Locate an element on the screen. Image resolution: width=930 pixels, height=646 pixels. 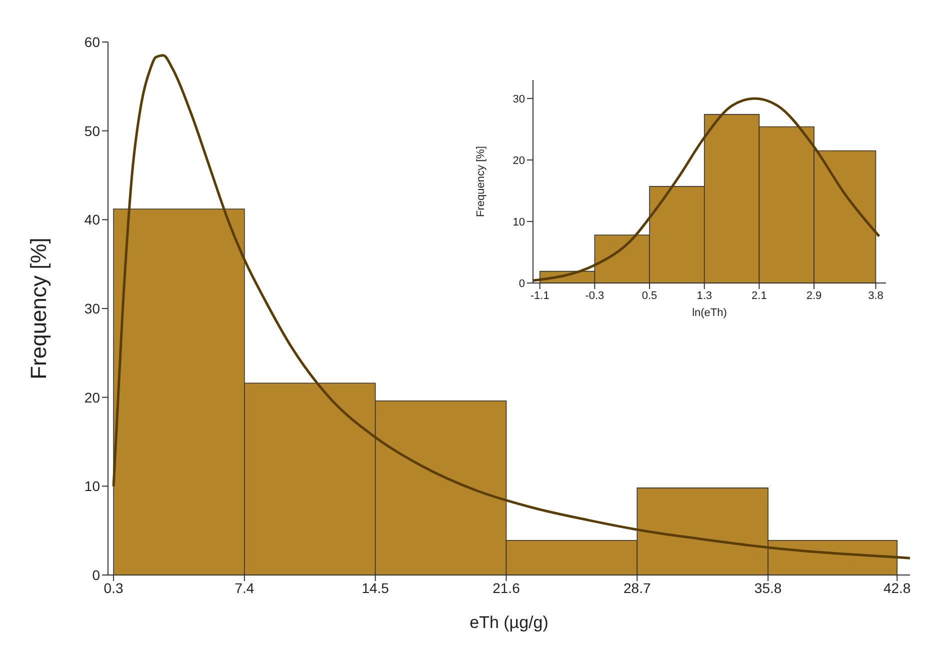
x-tick-label: 28.7 is located at coordinates (637, 588).